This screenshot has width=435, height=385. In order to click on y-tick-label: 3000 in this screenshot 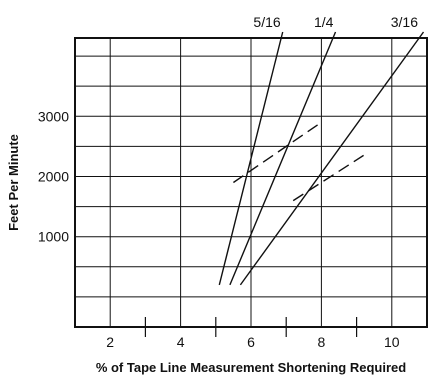, I will do `click(53, 116)`.